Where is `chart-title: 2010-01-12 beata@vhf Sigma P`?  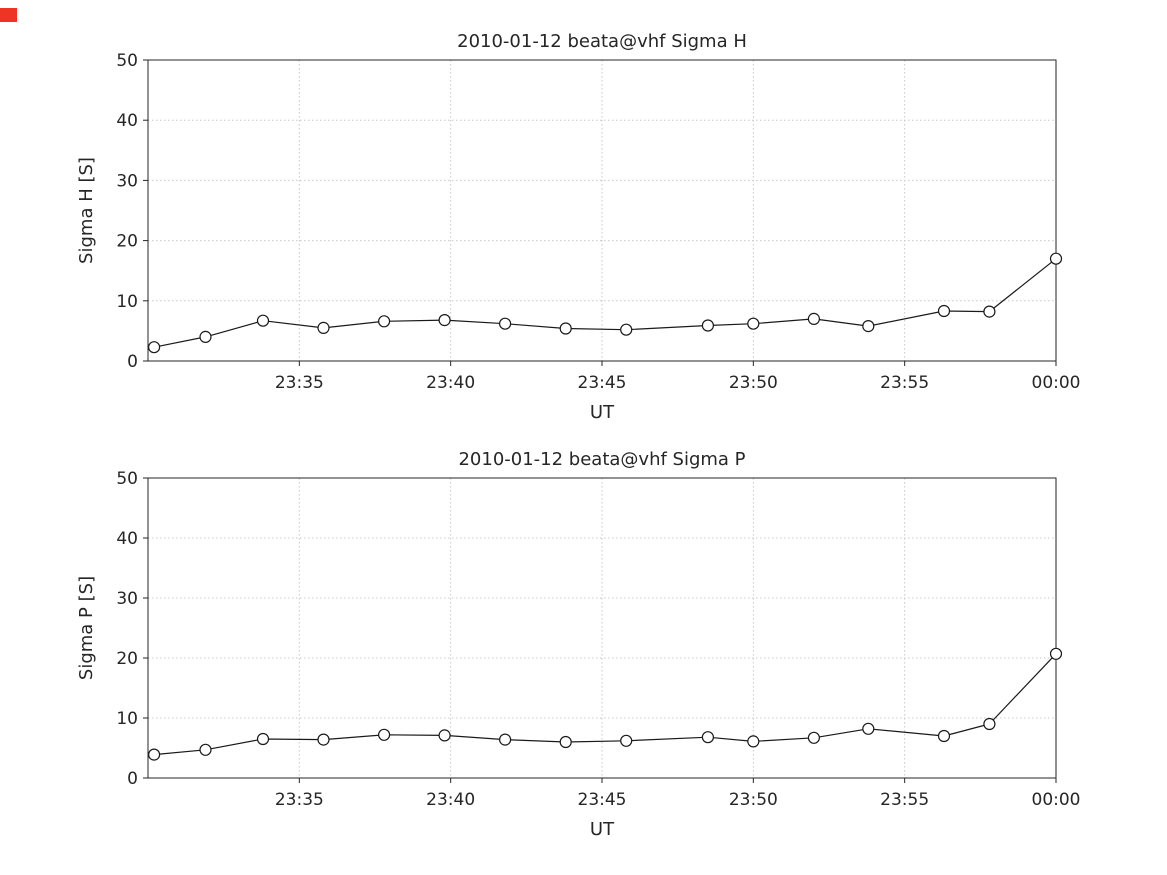
chart-title: 2010-01-12 beata@vhf Sigma P is located at coordinates (601, 459).